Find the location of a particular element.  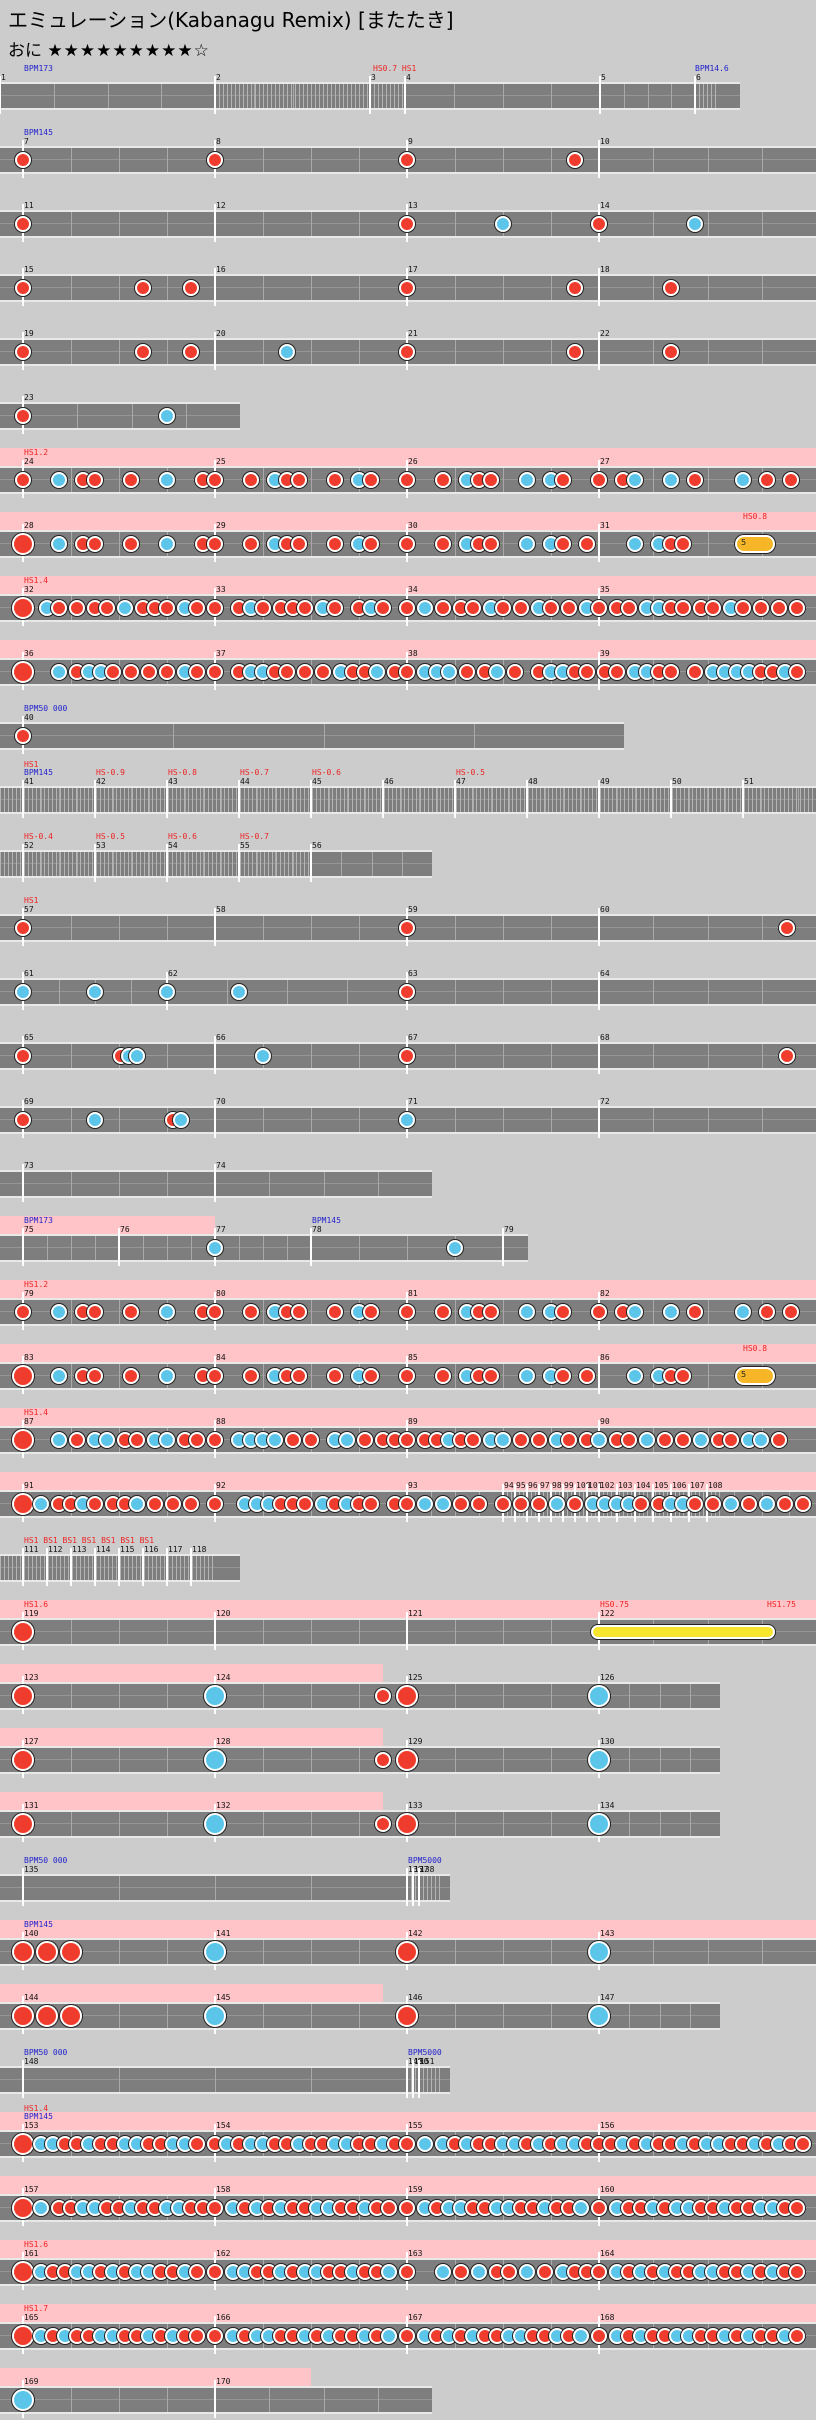

measure-number: 129 is located at coordinates (415, 1741).